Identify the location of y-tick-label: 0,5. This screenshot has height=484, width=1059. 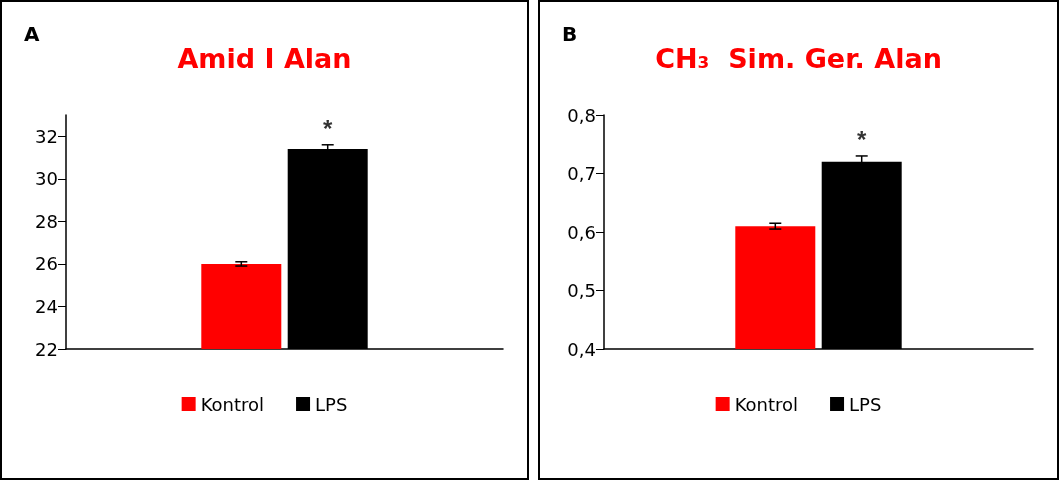
(581, 290).